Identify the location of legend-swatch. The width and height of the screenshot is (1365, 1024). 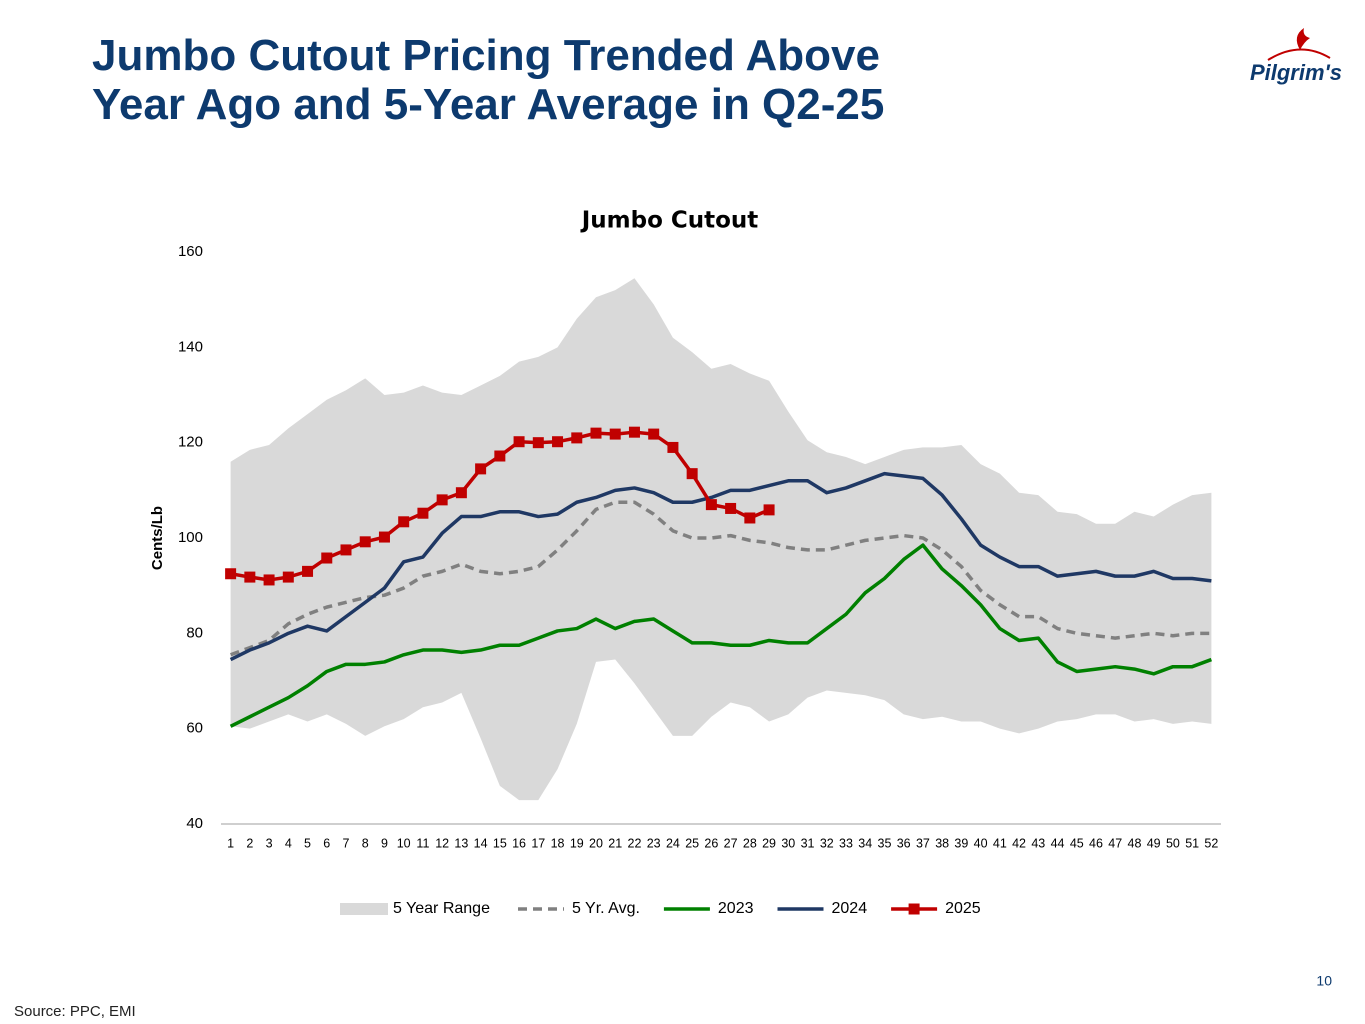
(364, 909).